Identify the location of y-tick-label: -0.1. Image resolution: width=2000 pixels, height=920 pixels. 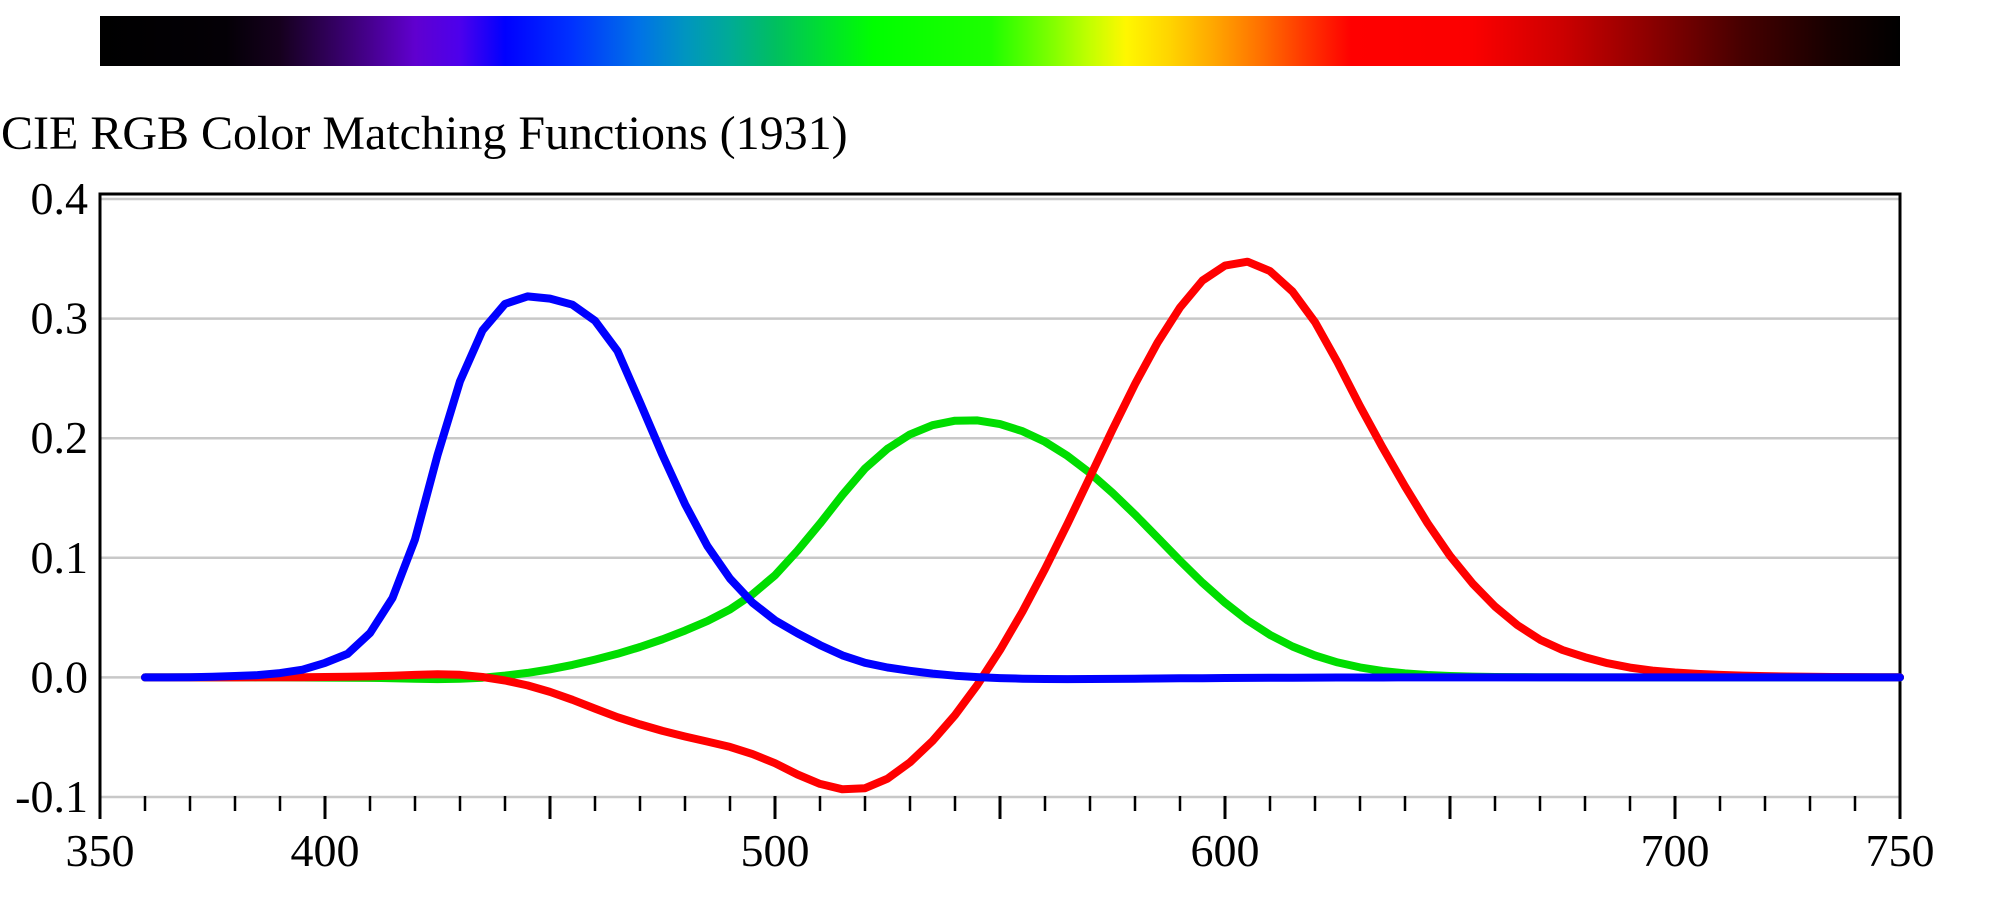
(51, 796).